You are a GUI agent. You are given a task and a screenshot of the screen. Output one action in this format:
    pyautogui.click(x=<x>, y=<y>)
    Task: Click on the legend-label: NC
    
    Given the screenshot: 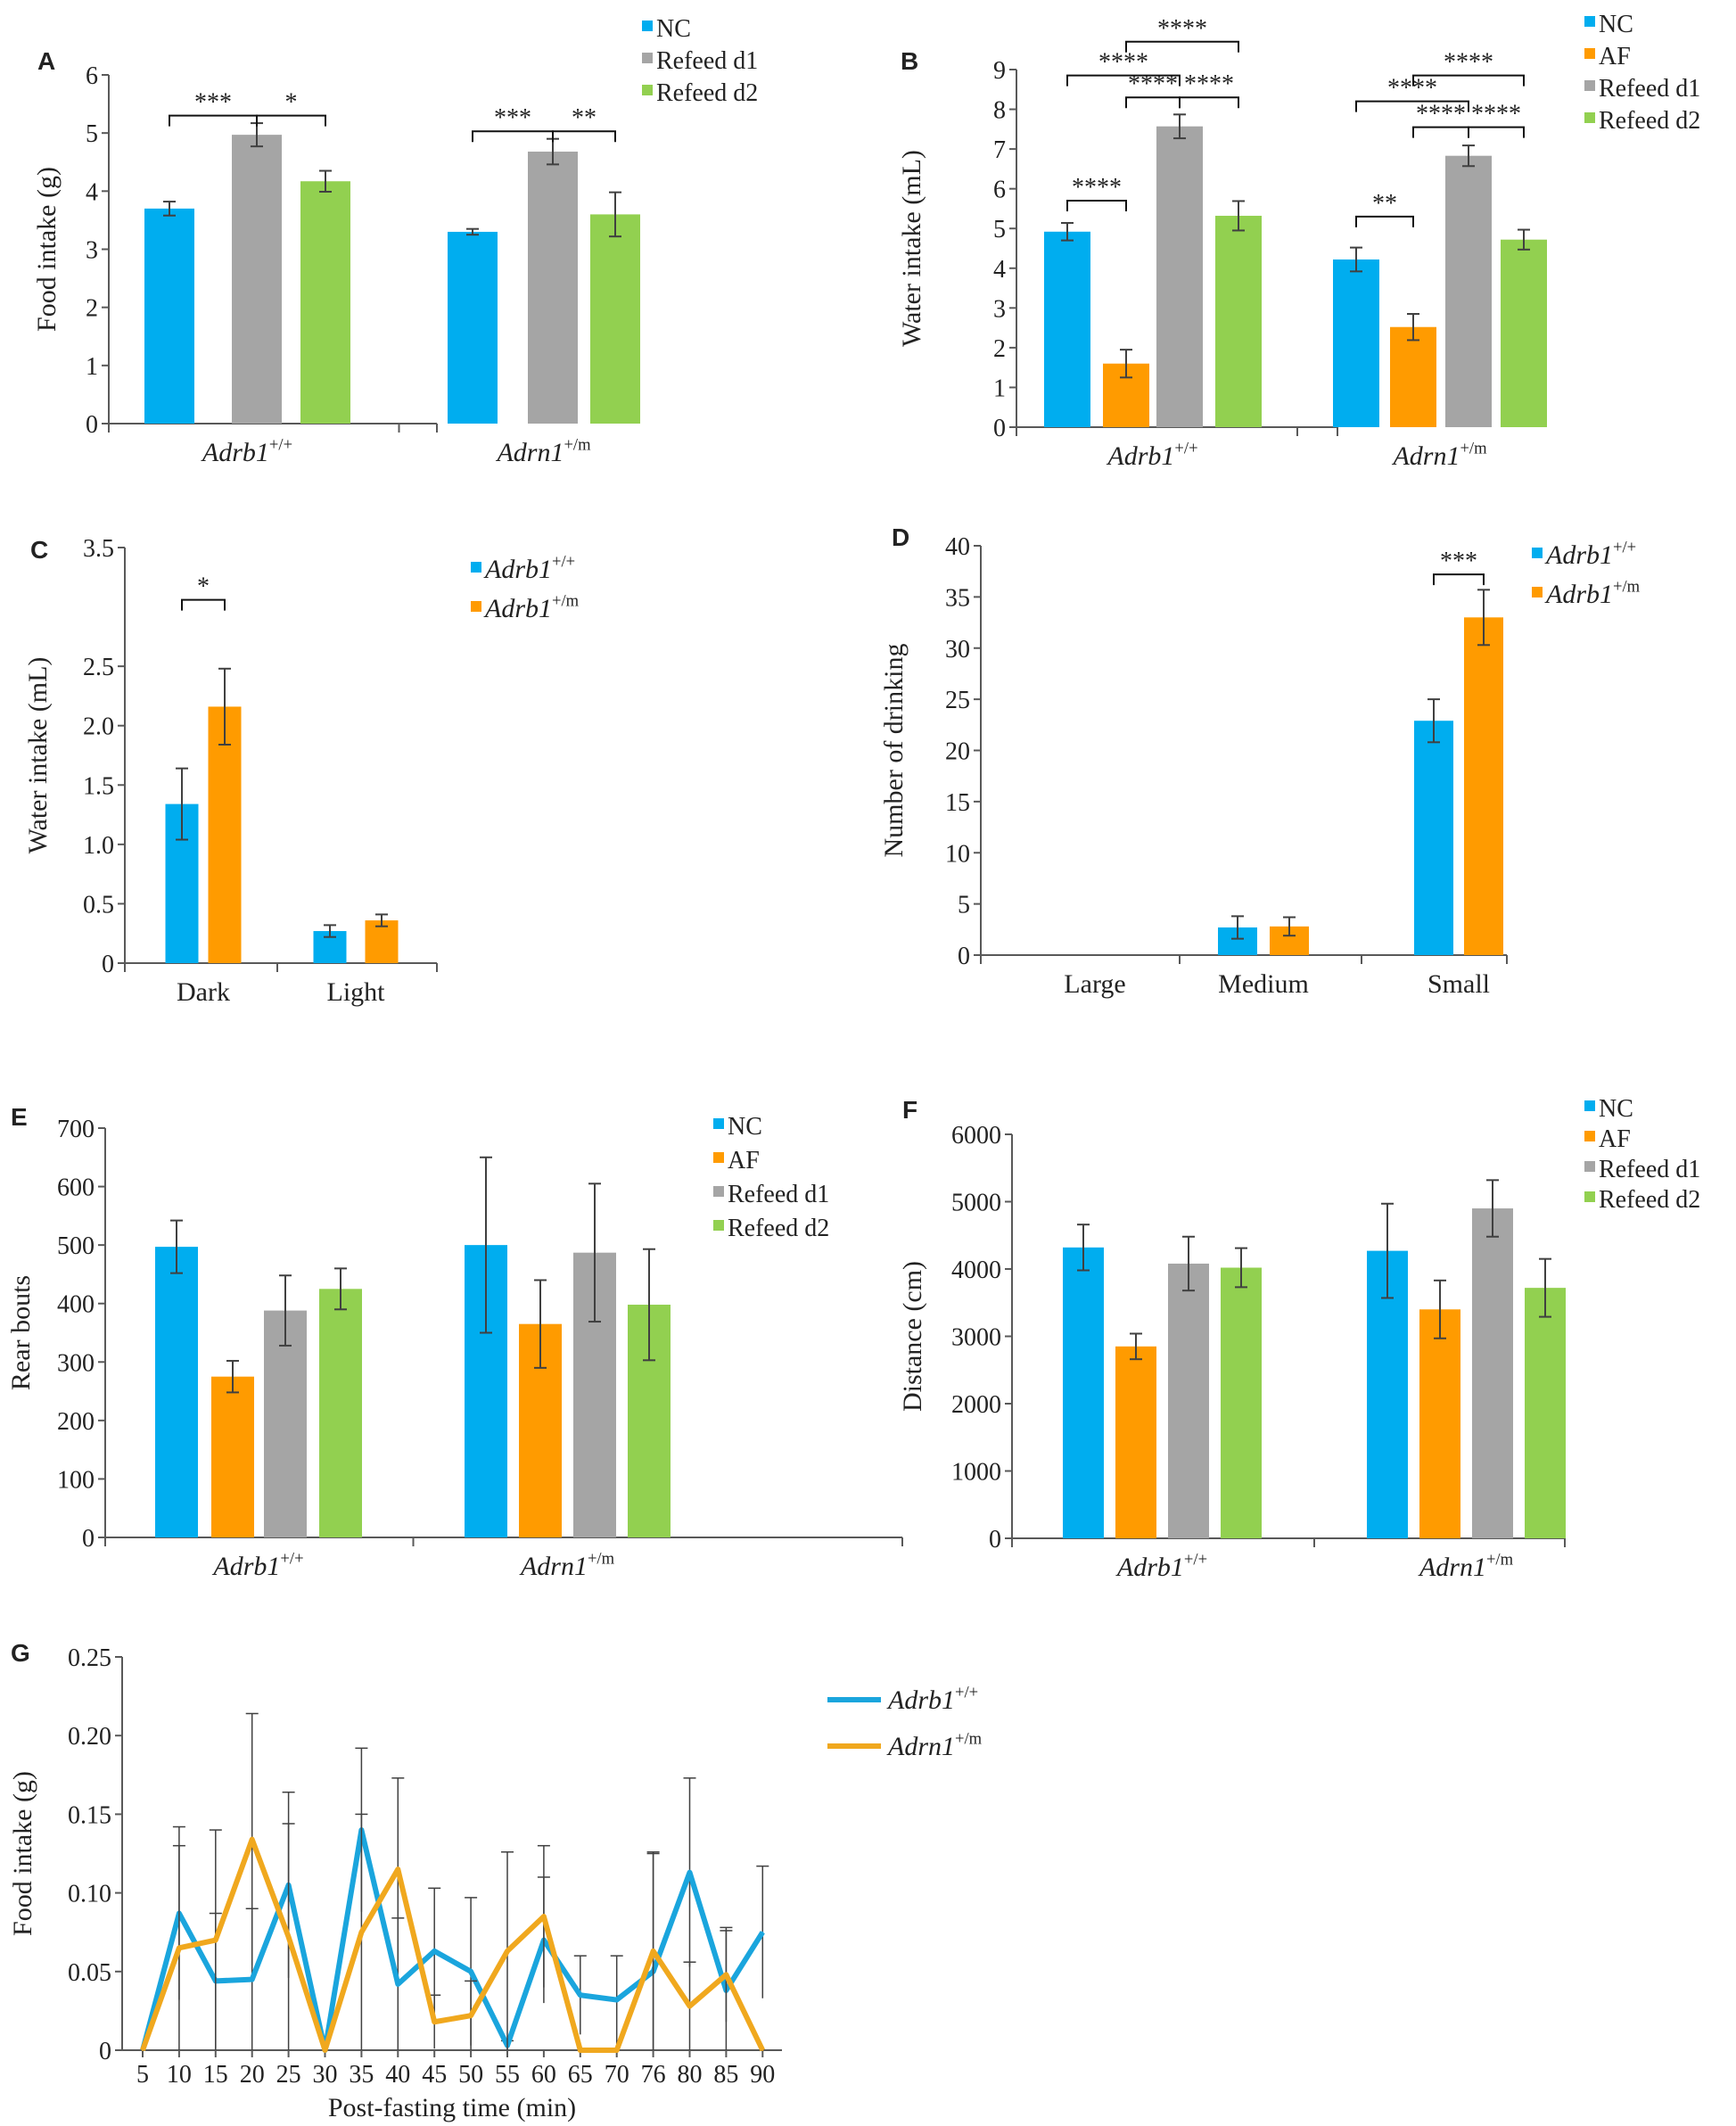 What is the action you would take?
    pyautogui.click(x=1616, y=1109)
    